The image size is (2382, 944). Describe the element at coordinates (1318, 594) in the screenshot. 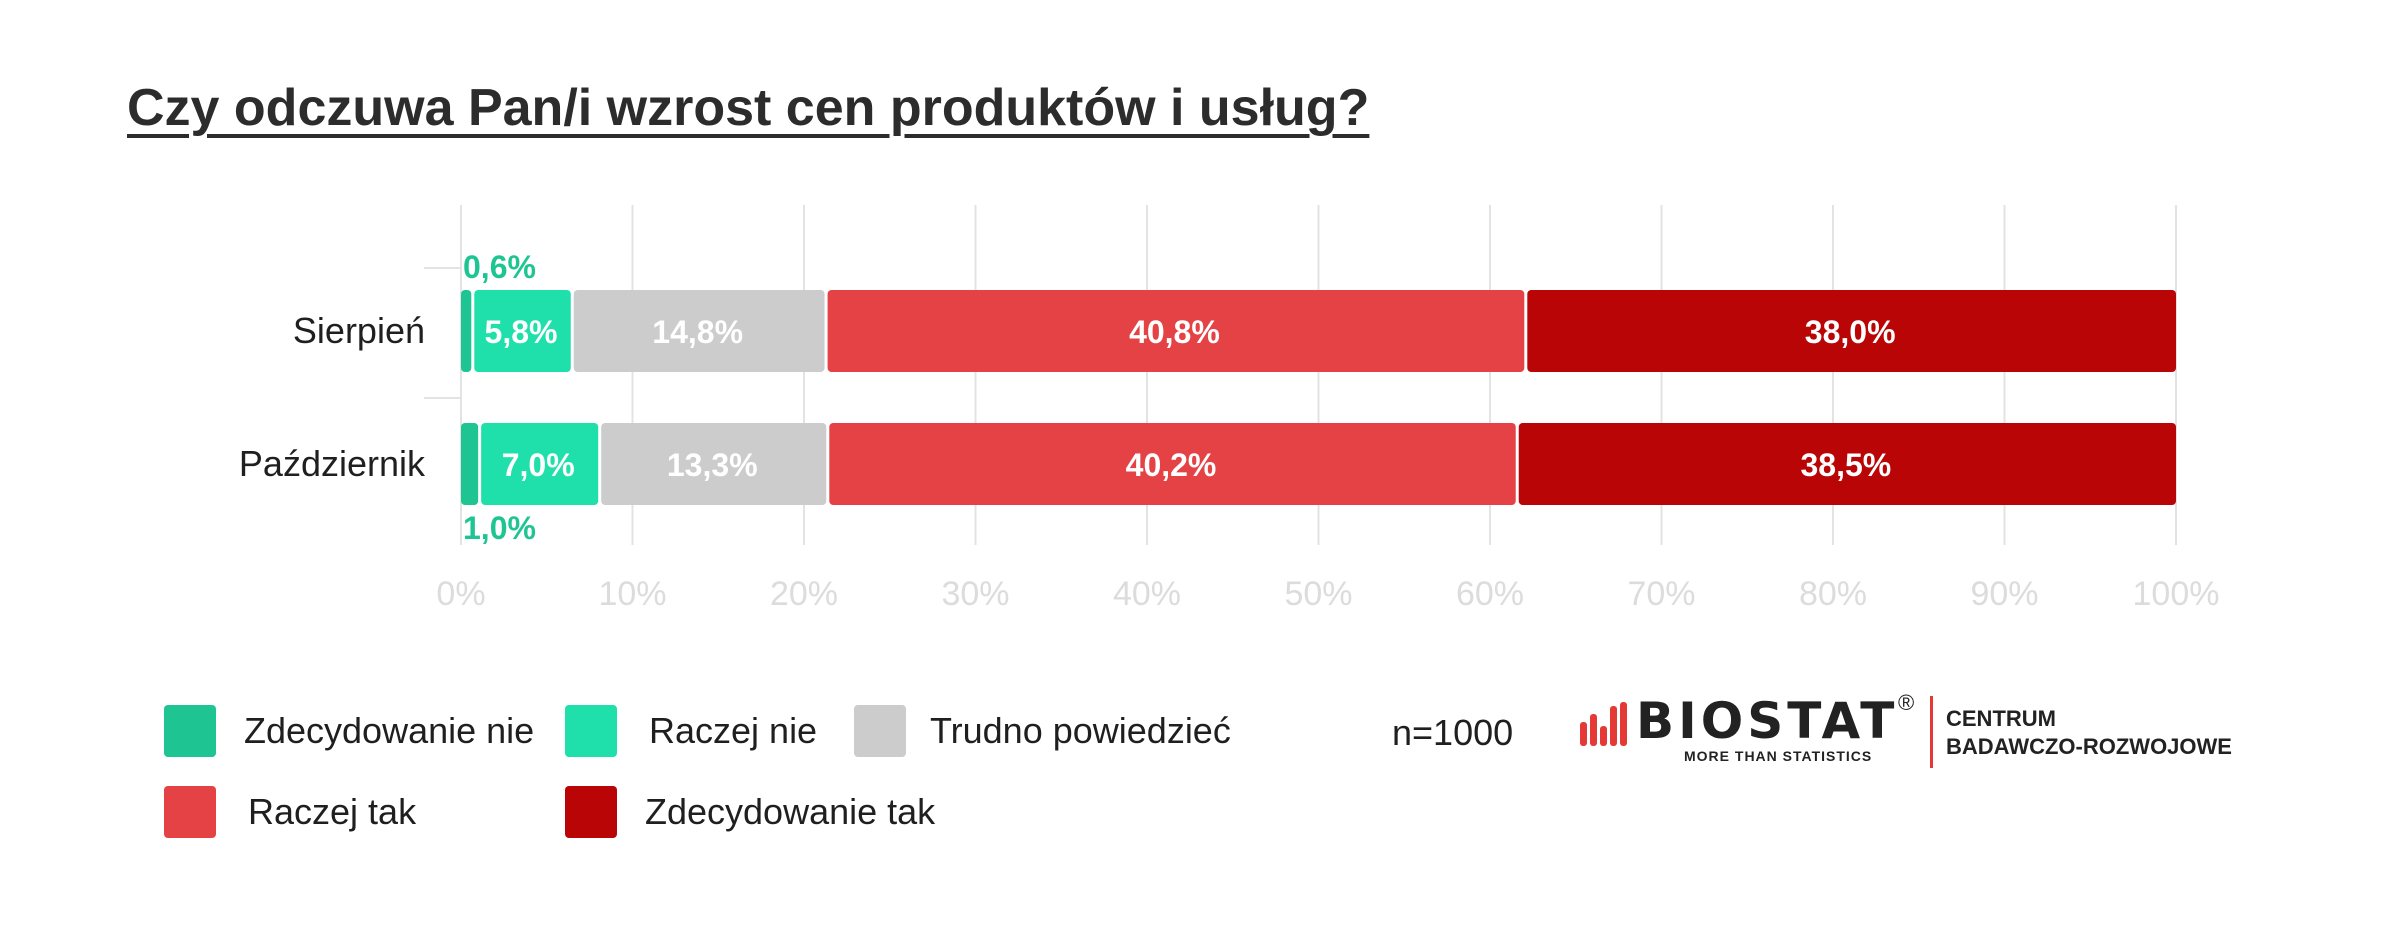

I see `x-tick-label: 50%` at that location.